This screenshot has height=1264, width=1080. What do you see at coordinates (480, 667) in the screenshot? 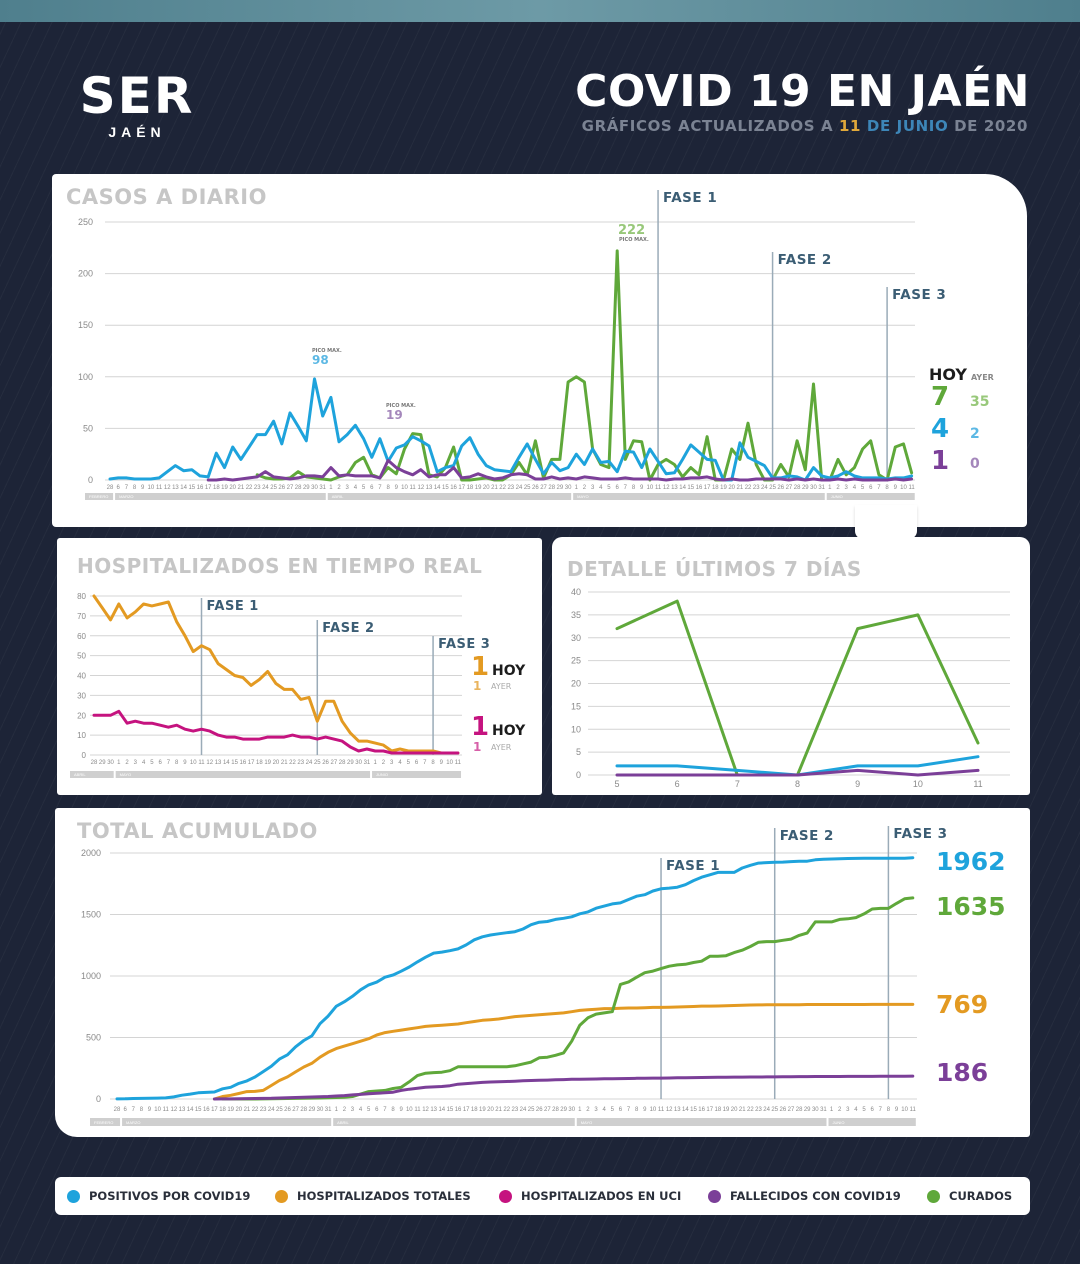
I see `hosp-totales-hoy: 1` at bounding box center [480, 667].